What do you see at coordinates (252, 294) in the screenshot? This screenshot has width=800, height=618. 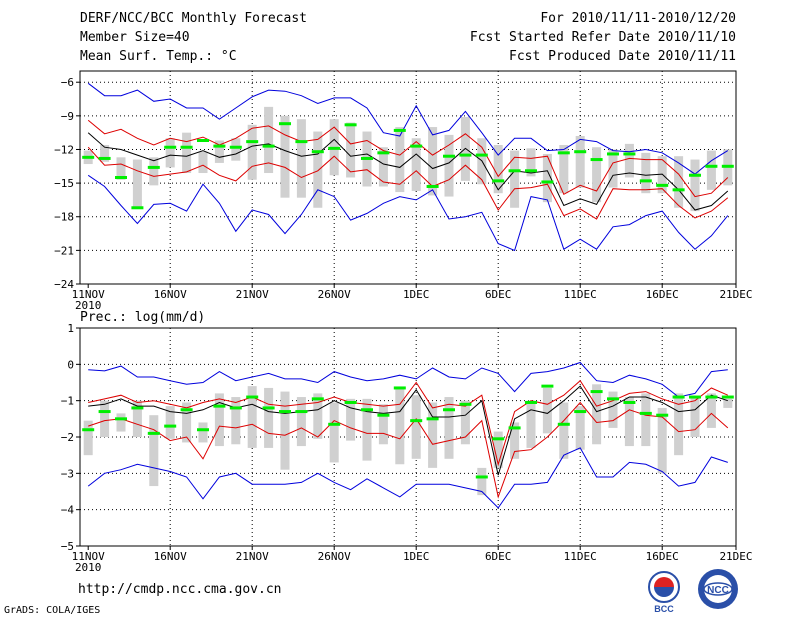 I see `temp-xtick-label: 21NOV` at bounding box center [252, 294].